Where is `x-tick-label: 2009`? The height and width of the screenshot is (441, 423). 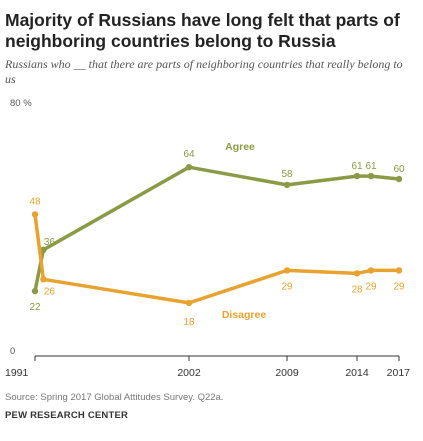 x-tick-label: 2009 is located at coordinates (287, 373).